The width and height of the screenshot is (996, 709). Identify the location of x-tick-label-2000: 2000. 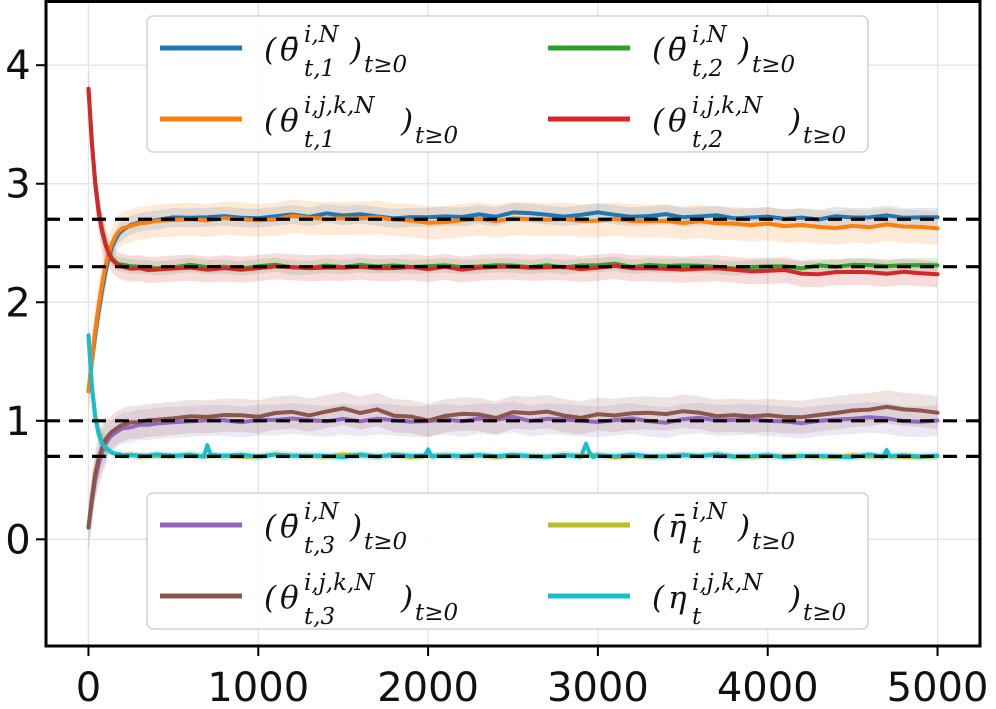
(428, 687).